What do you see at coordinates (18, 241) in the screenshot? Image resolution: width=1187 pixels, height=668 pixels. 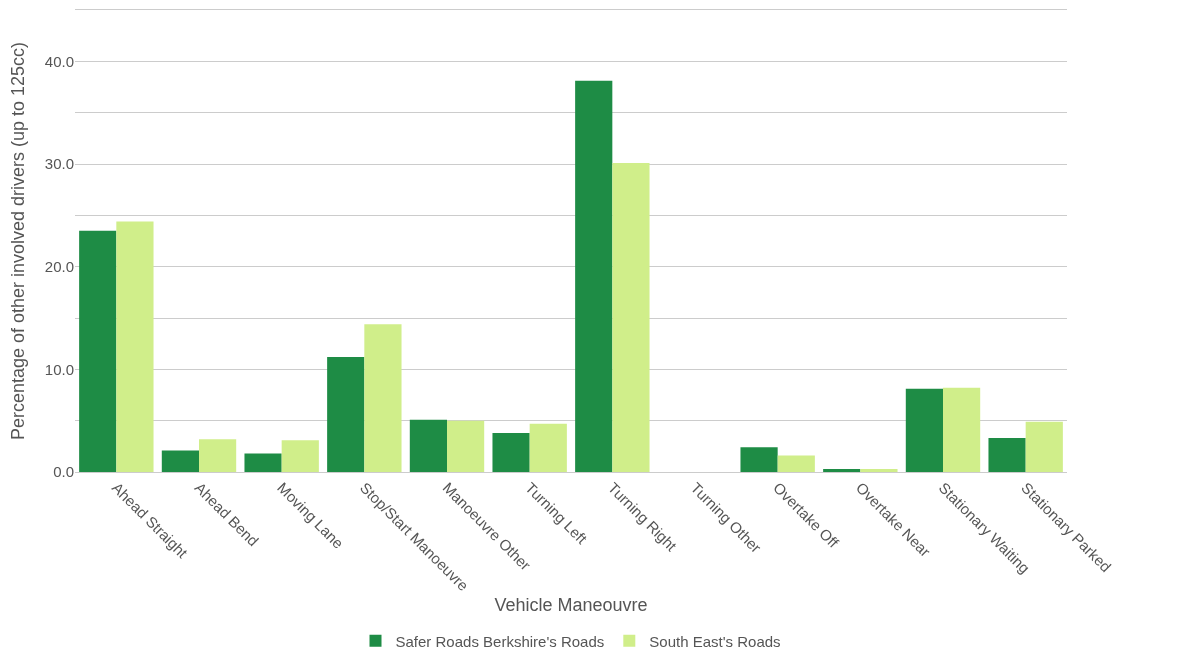 I see `y-axis-title: Percentage of other involved drivers (up to 125cc)` at bounding box center [18, 241].